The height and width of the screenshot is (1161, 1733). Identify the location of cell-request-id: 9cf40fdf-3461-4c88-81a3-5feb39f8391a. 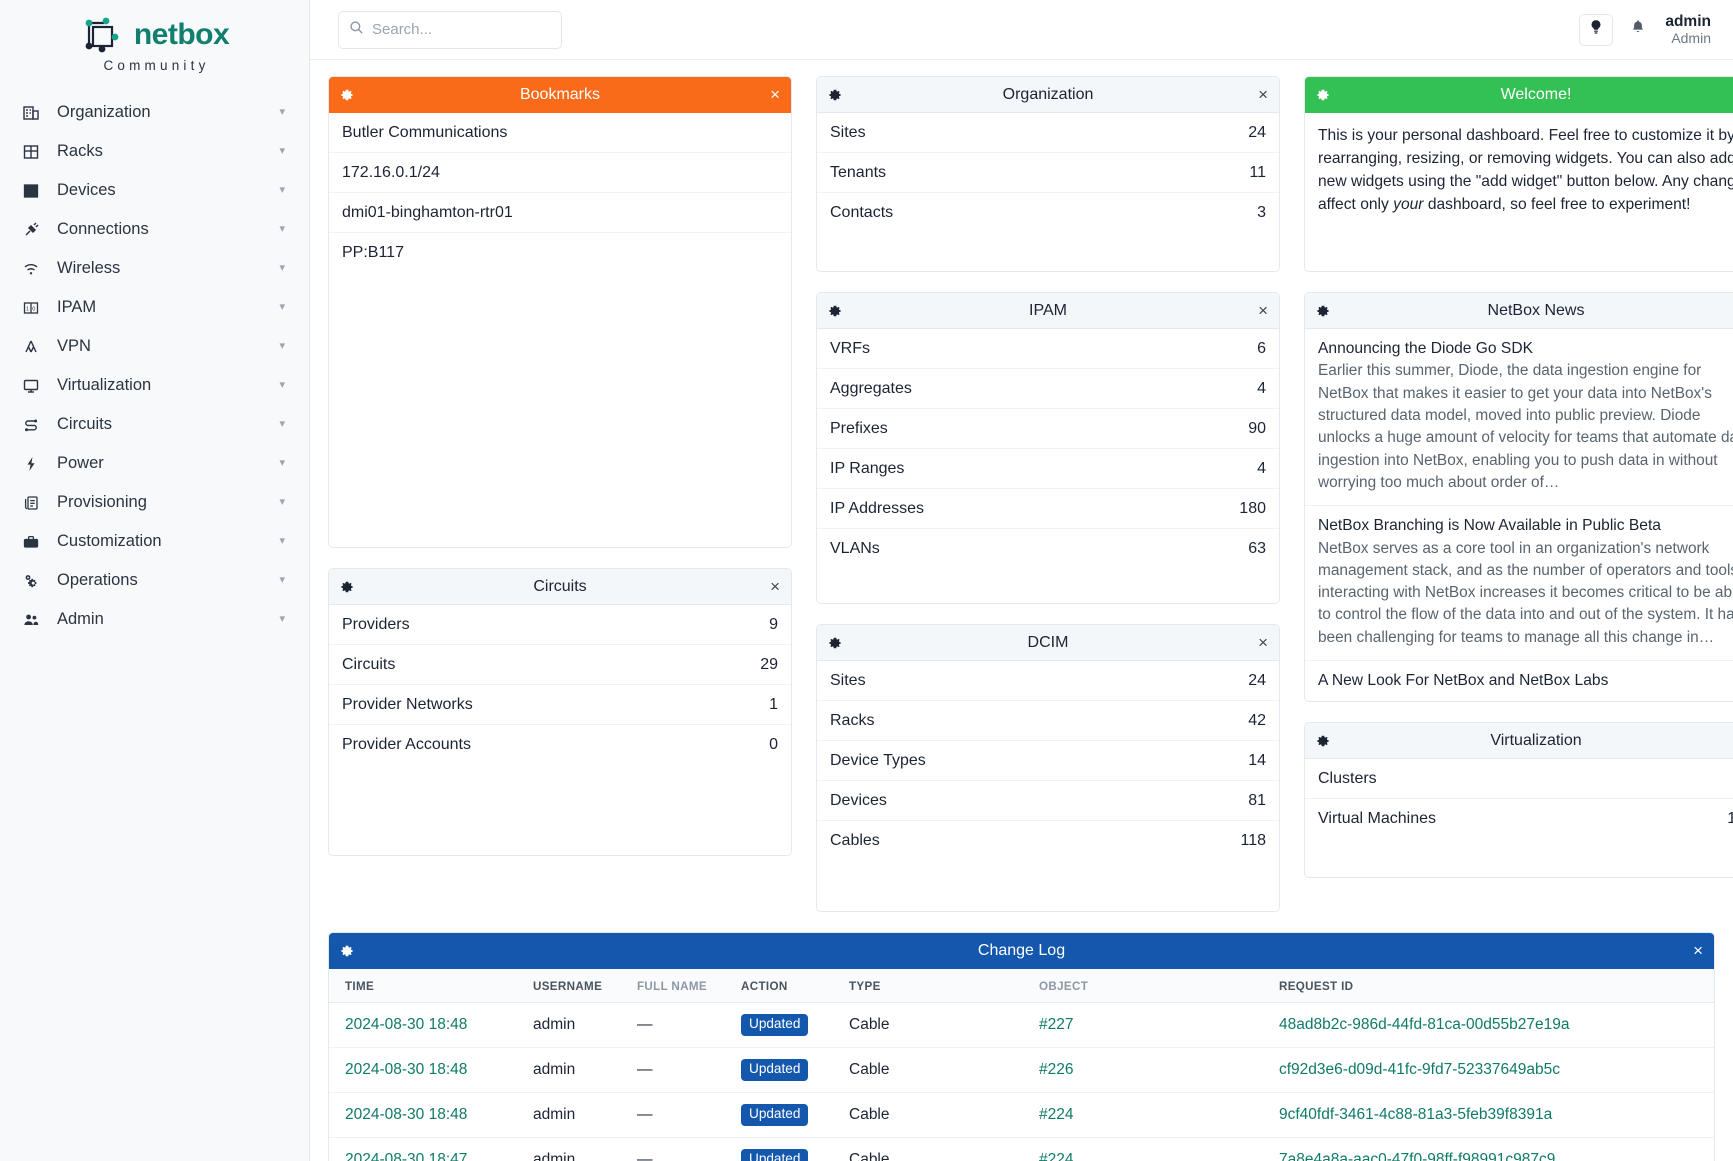
(1492, 1115).